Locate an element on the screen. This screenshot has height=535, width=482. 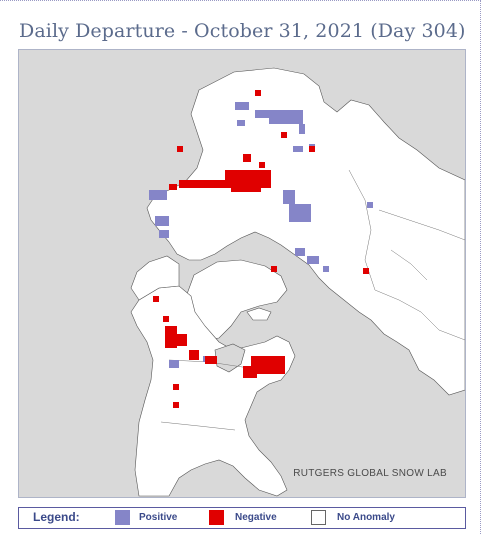
legend-title: Legend: is located at coordinates (56, 517).